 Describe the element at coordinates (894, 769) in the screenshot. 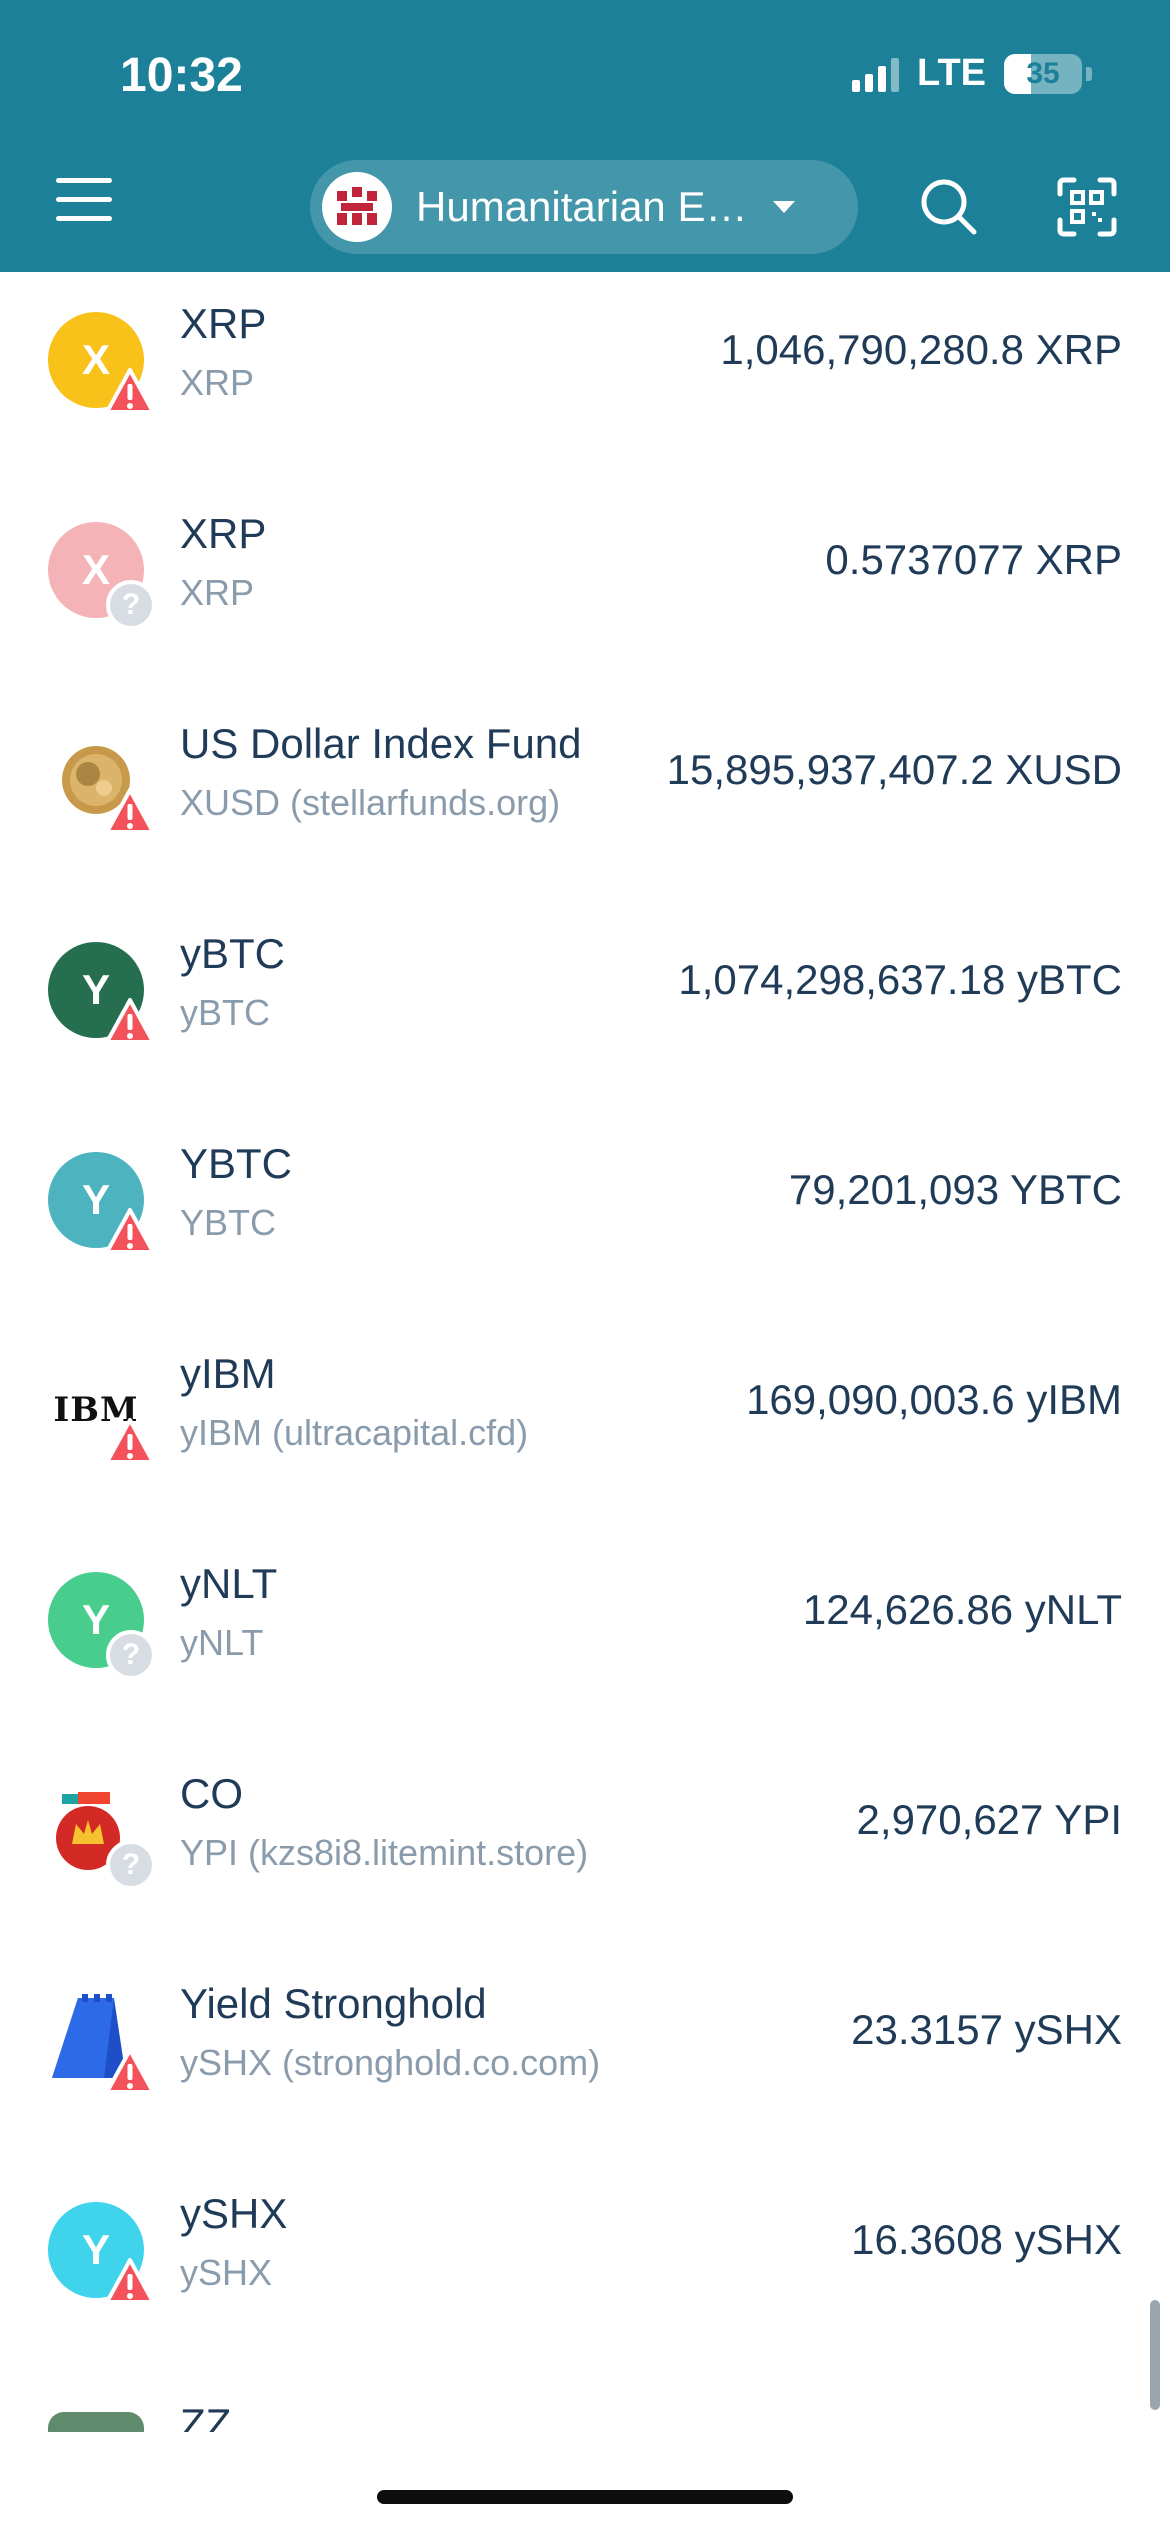

I see `asset-amount: 15,895,937,407.2 XUSD` at that location.